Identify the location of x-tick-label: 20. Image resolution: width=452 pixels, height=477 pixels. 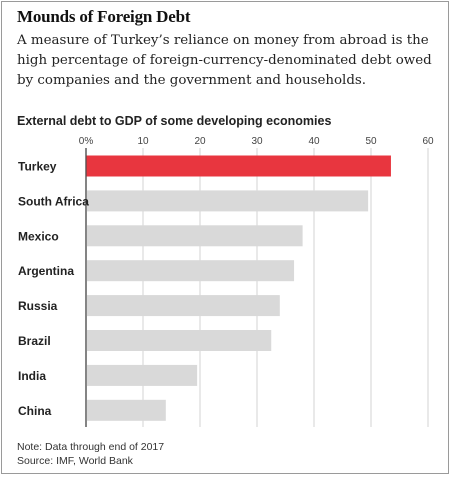
(200, 141).